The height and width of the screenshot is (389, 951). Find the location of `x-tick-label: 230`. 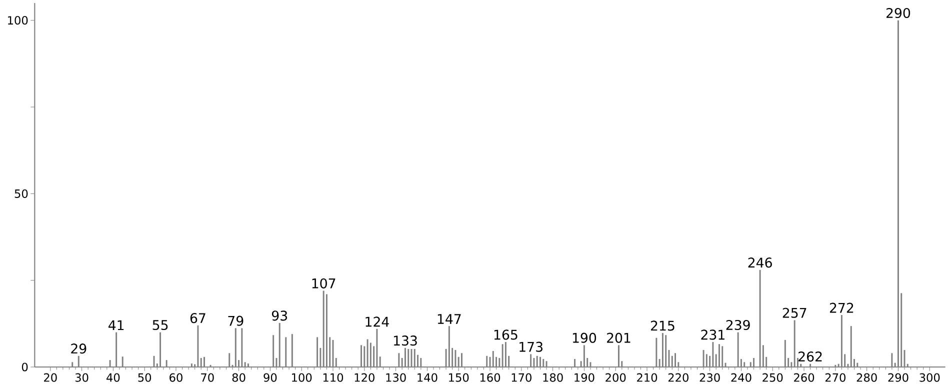

x-tick-label: 230 is located at coordinates (710, 377).